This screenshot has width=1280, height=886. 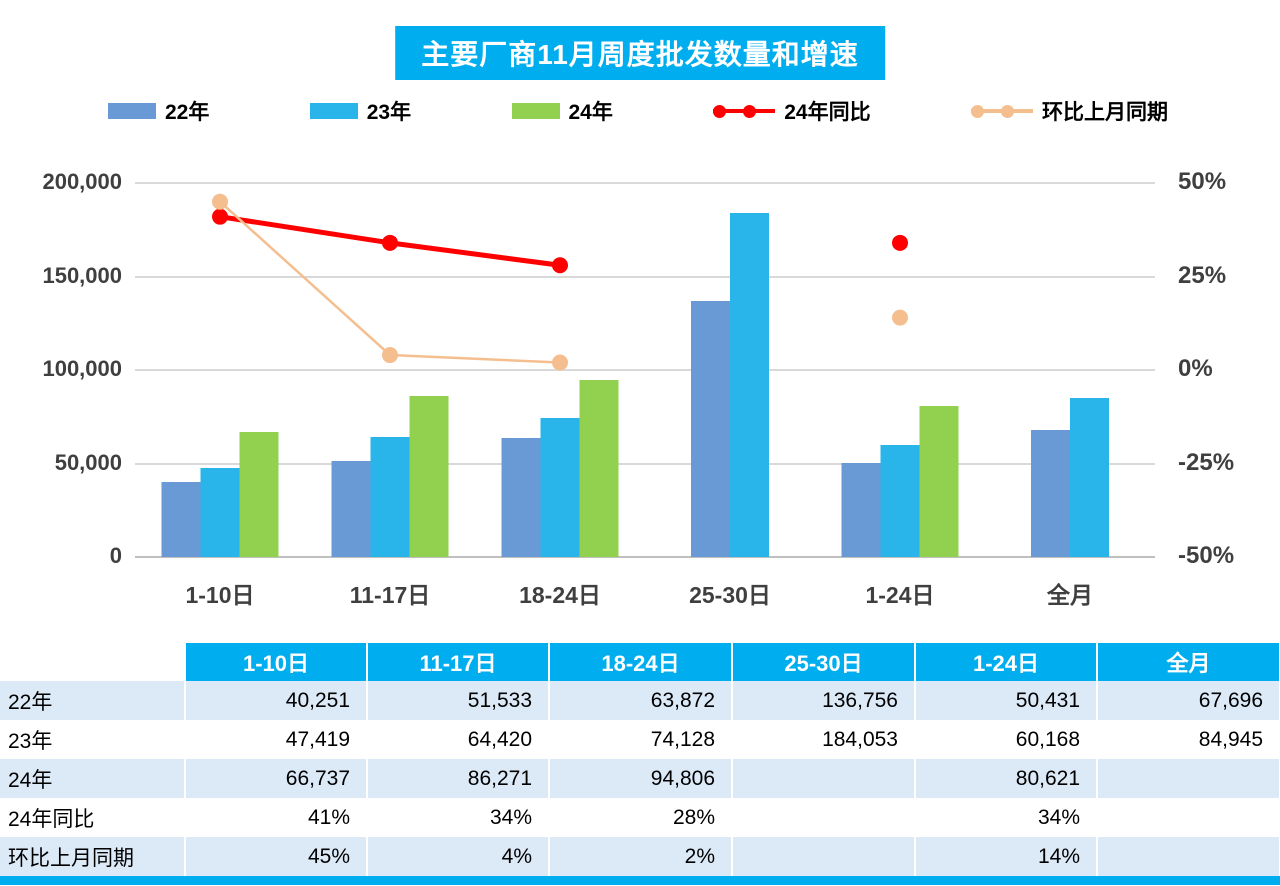 I want to click on legend-item: 环比上月同期, so click(x=1069, y=111).